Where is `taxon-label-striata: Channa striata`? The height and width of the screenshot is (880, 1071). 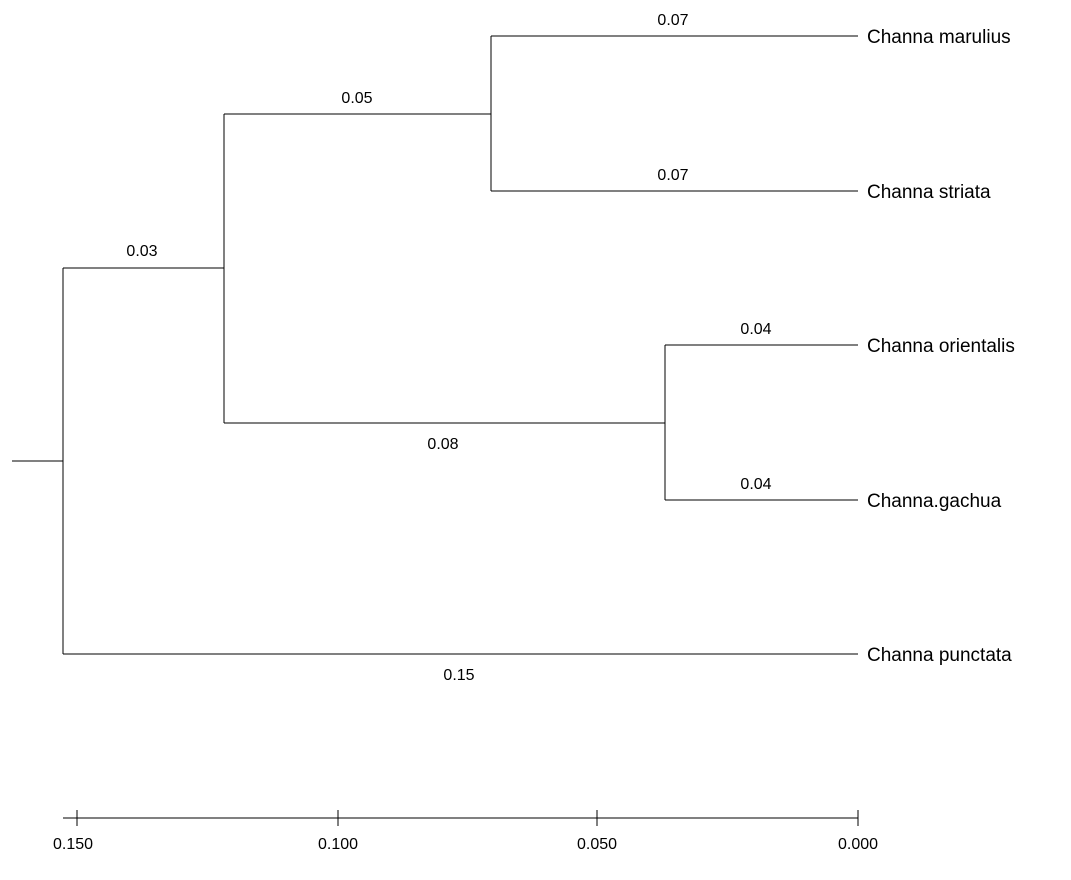
taxon-label-striata: Channa striata is located at coordinates (929, 192).